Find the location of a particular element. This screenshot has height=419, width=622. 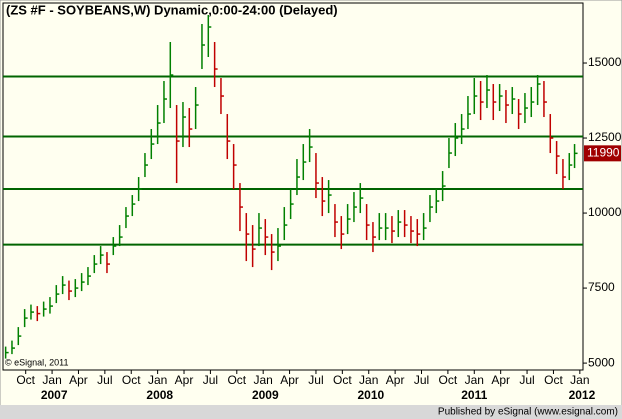

last-price-label: 11990 is located at coordinates (603, 153).